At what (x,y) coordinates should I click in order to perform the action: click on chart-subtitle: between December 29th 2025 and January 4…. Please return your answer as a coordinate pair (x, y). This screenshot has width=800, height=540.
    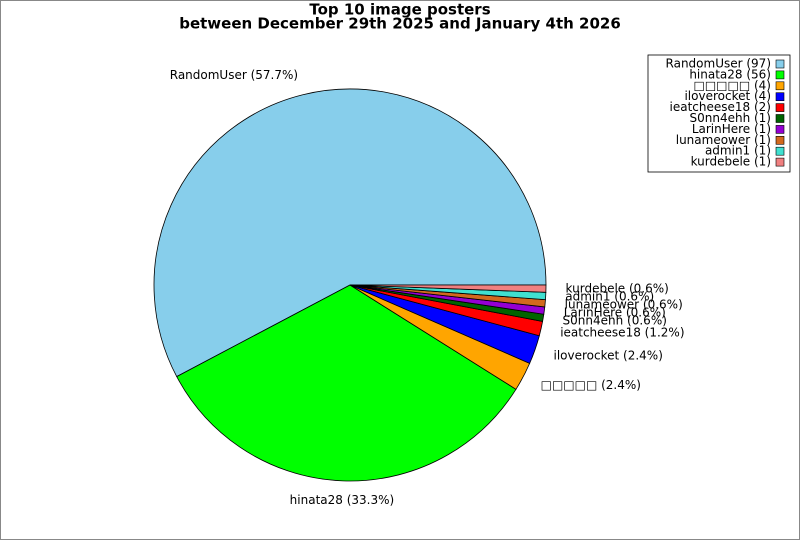
    Looking at the image, I should click on (400, 24).